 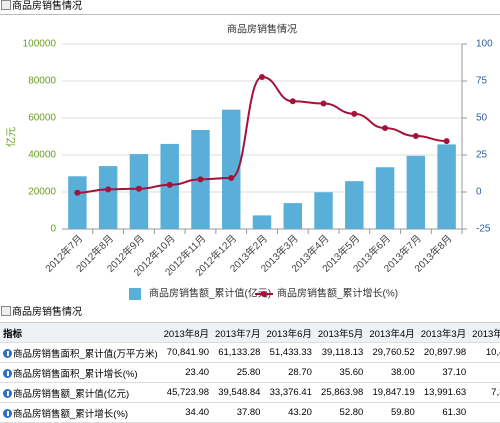 I want to click on table-title: 商品房销售情况, so click(x=47, y=312).